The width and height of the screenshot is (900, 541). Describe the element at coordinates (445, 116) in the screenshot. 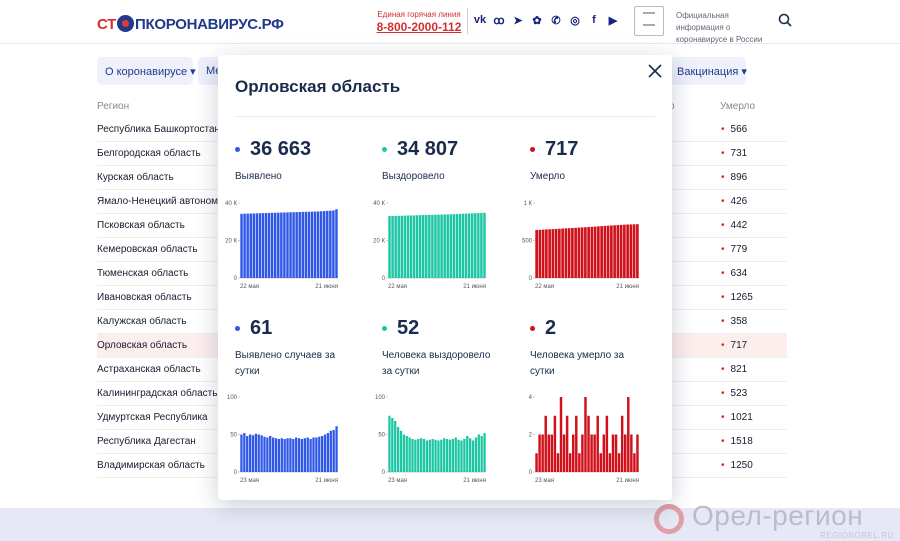

I see `modal-divider` at that location.